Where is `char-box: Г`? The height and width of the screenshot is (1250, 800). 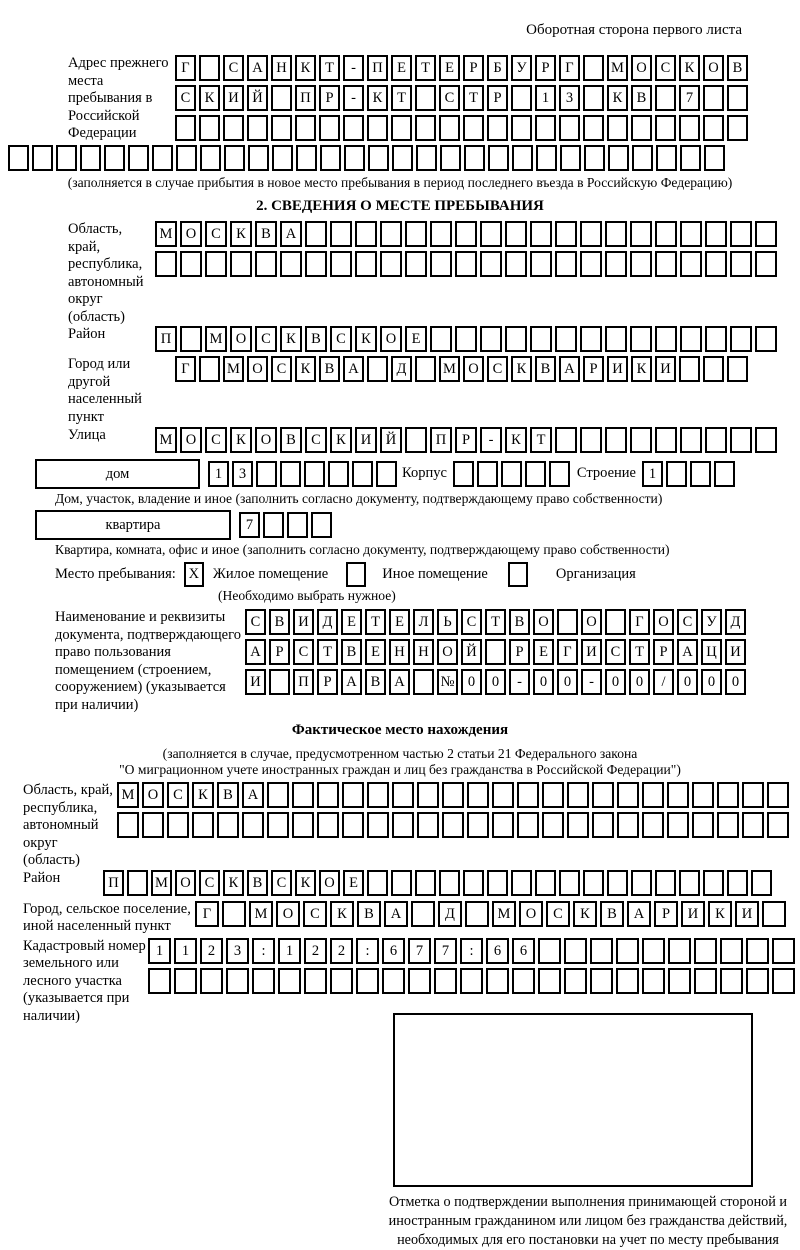
char-box: Г is located at coordinates (207, 913).